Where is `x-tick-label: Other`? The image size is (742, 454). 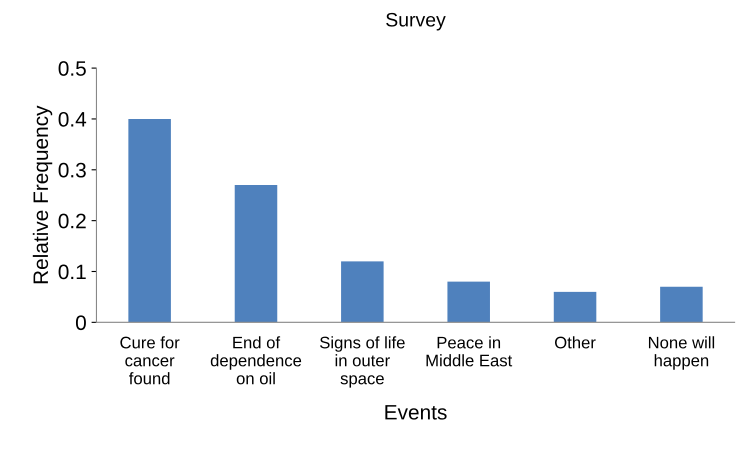
x-tick-label: Other is located at coordinates (575, 342).